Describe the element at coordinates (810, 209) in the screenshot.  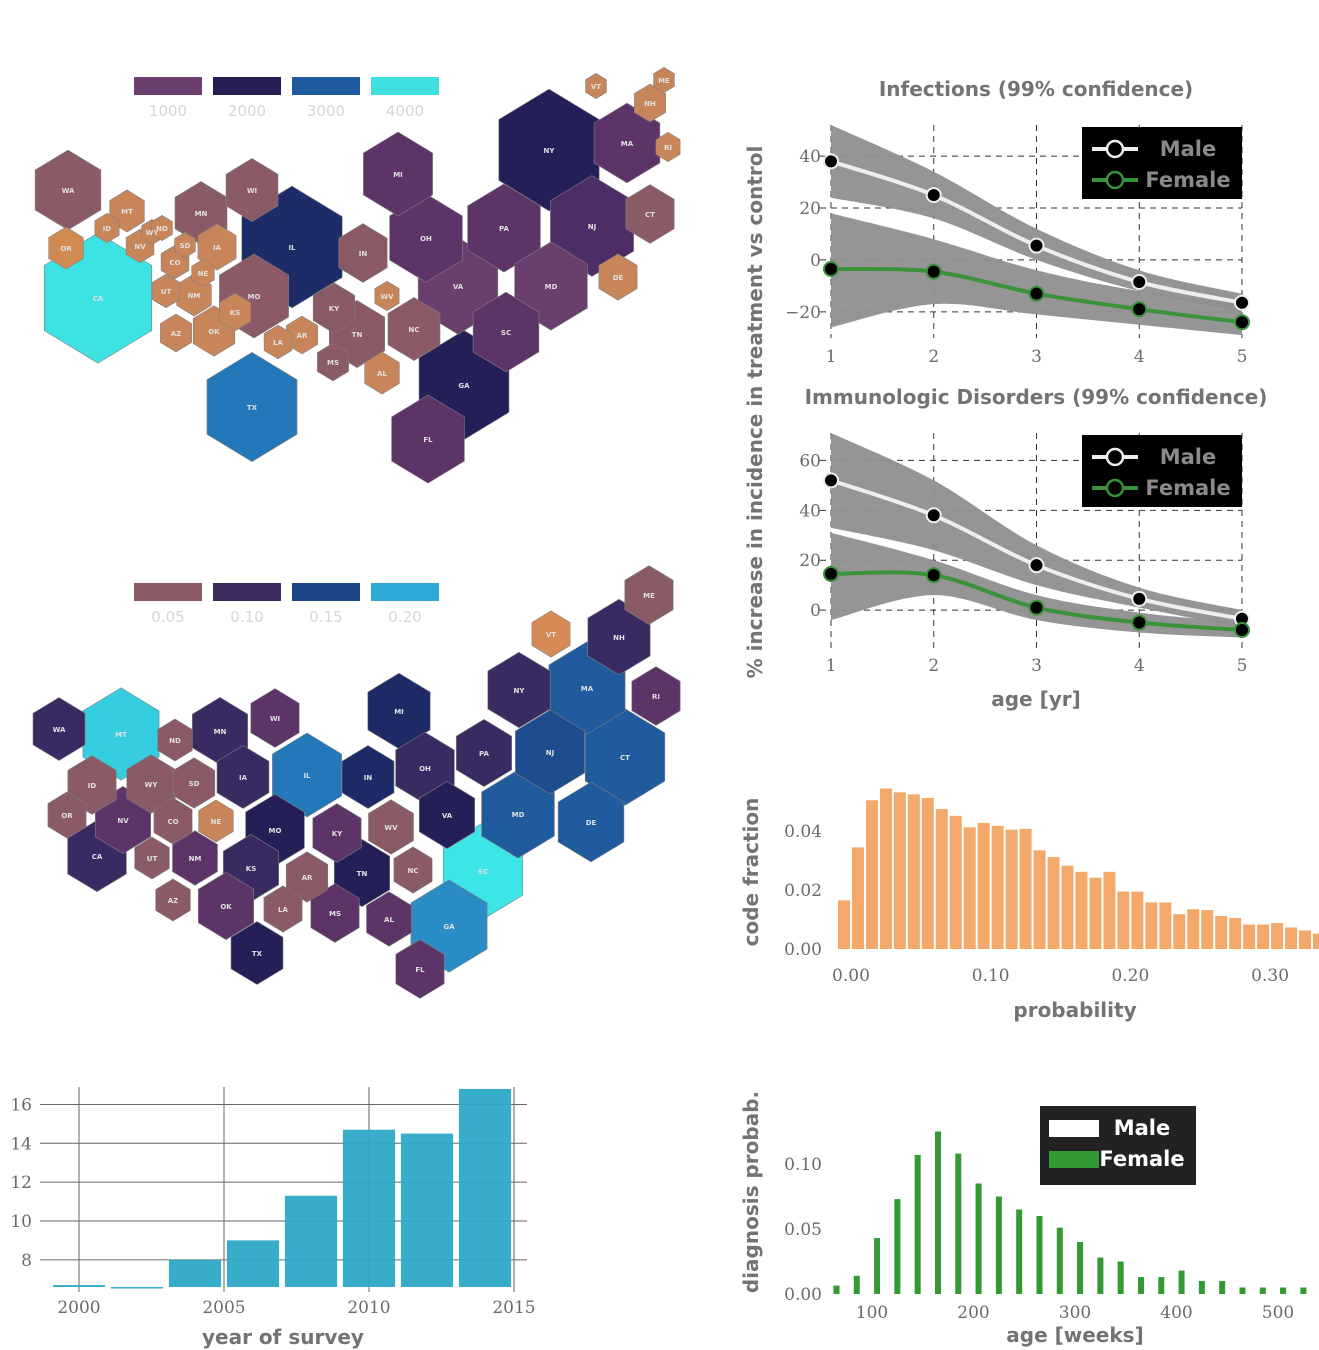
I see `y-tick-label: 20` at that location.